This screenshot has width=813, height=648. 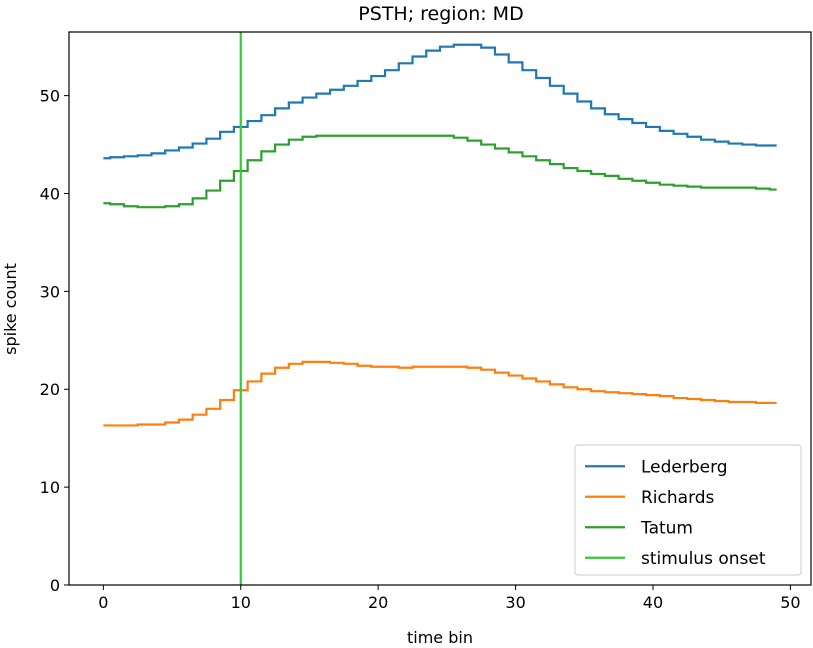 I want to click on legend-box, so click(x=688, y=510).